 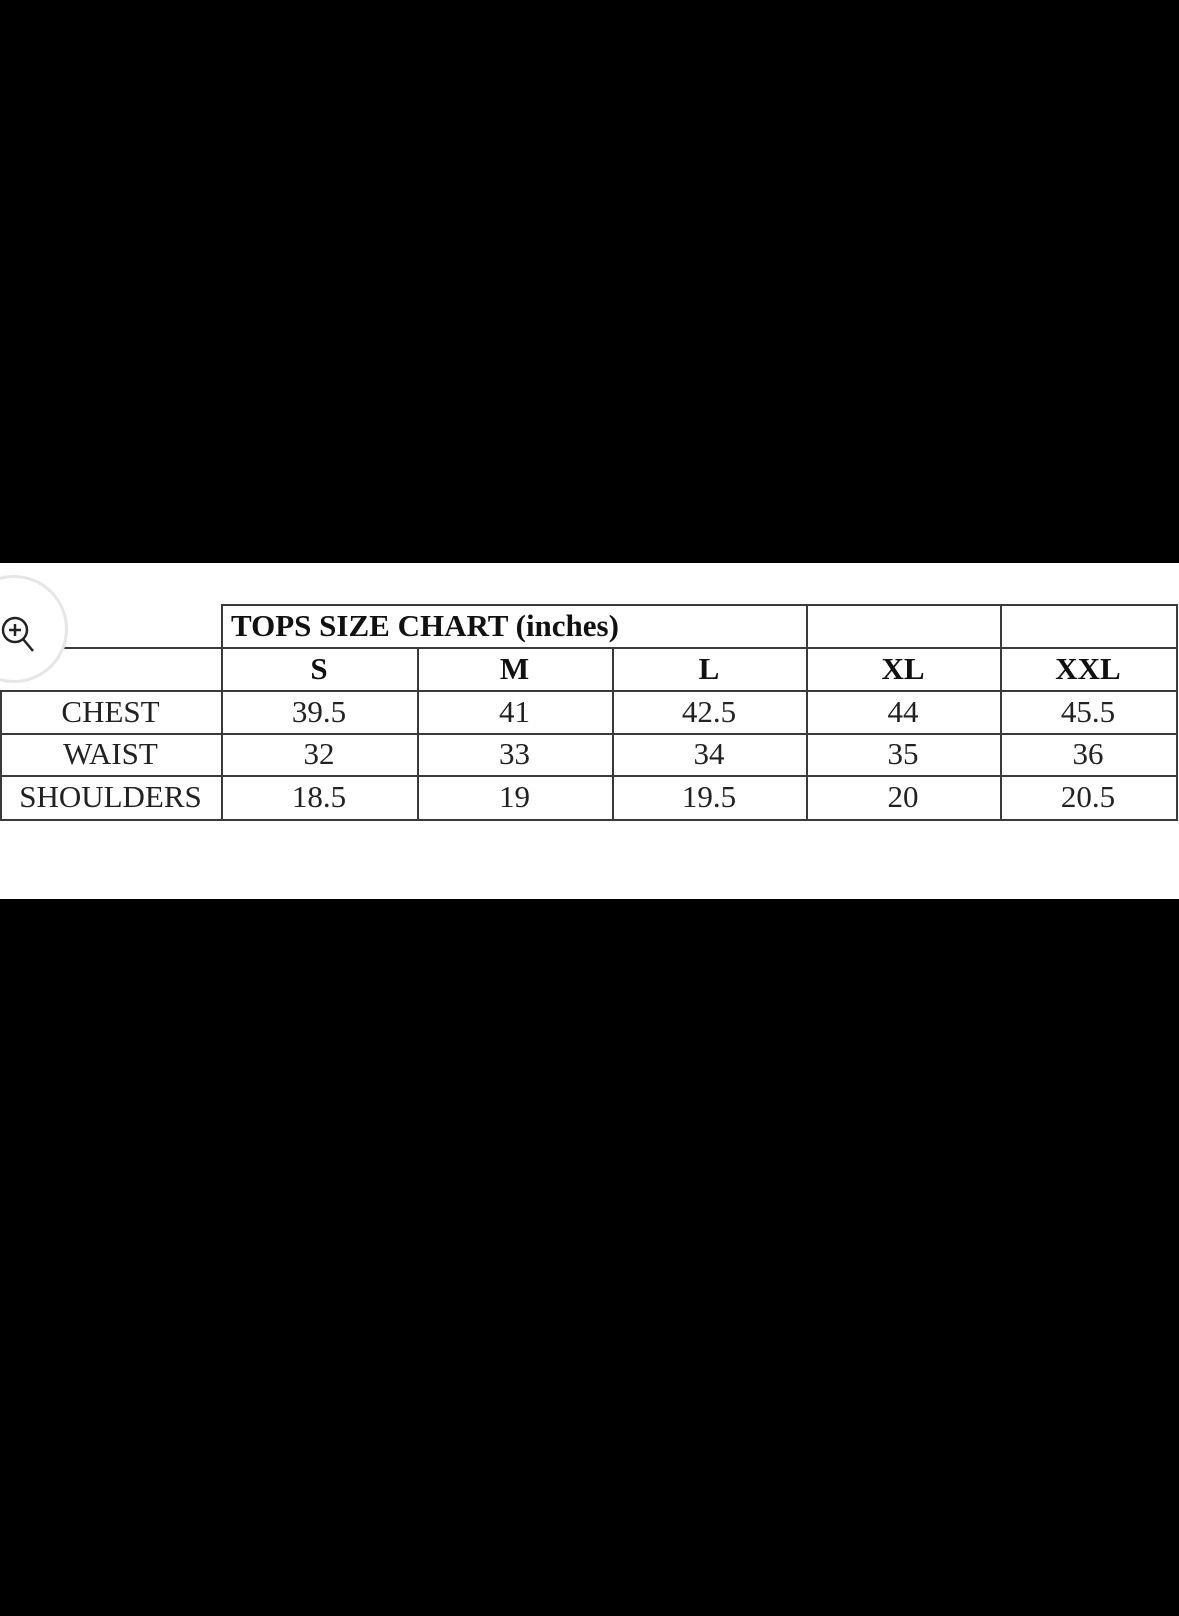 What do you see at coordinates (1088, 753) in the screenshot?
I see `table-cell: 36` at bounding box center [1088, 753].